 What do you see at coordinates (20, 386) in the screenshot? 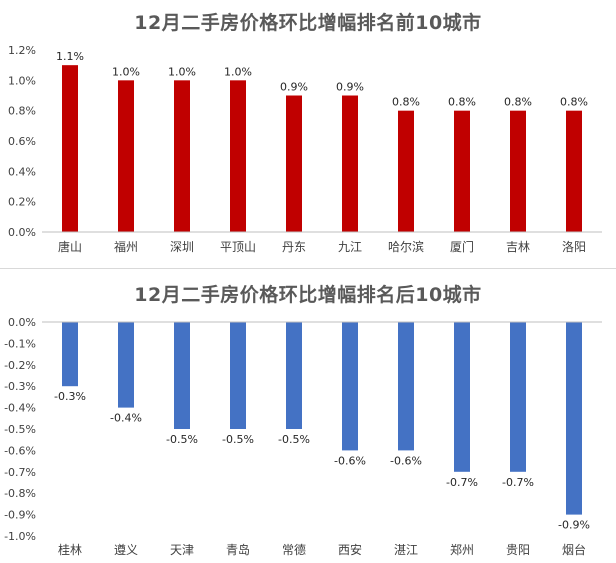
I see `bottom-y-tick-label: -0.3%` at bounding box center [20, 386].